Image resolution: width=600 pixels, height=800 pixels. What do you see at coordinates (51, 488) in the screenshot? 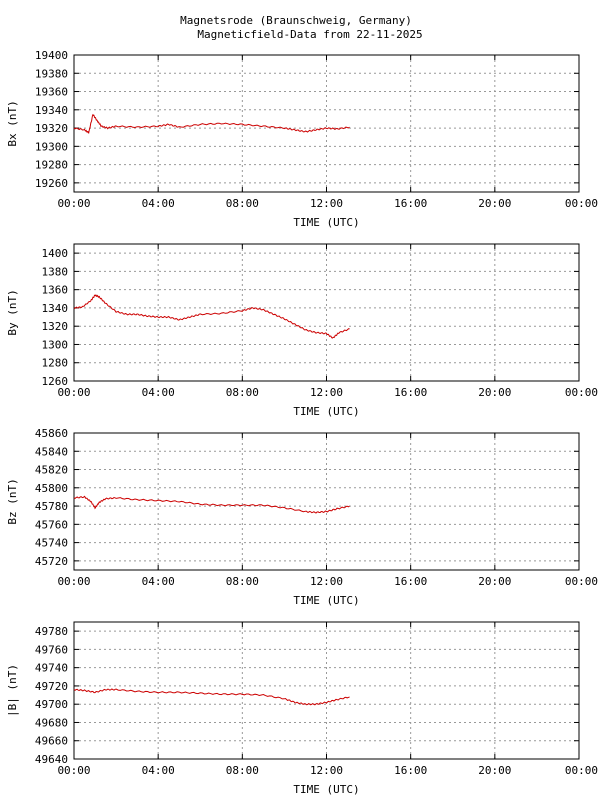
I see `y-tick-label: 45800` at bounding box center [51, 488].